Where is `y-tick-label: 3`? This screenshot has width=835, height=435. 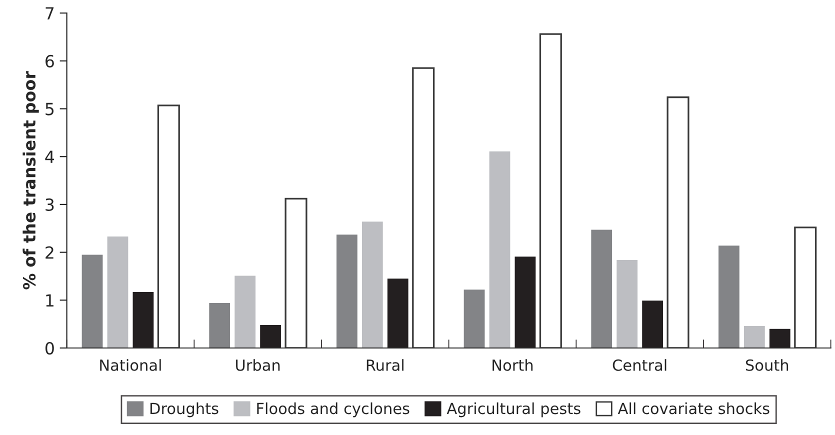 y-tick-label: 3 is located at coordinates (50, 205).